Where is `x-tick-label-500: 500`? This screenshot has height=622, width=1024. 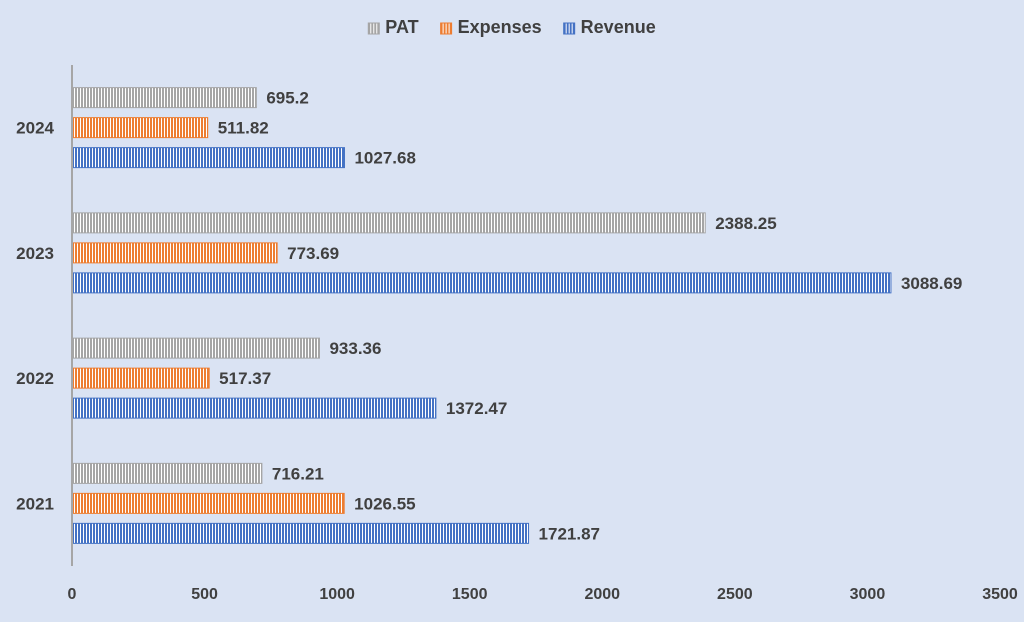 x-tick-label-500: 500 is located at coordinates (204, 594).